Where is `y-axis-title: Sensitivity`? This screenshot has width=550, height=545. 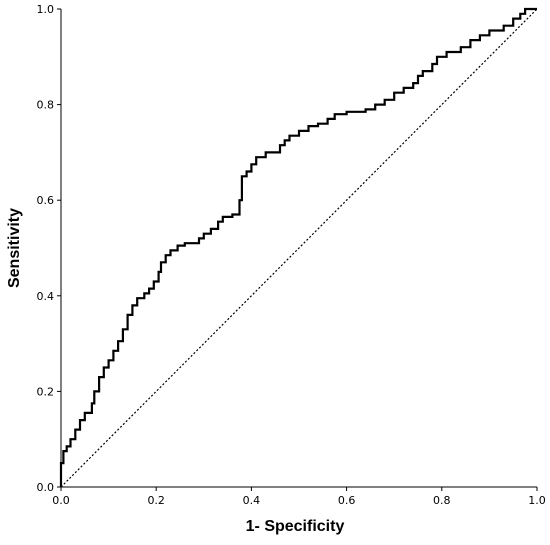
y-axis-title: Sensitivity is located at coordinates (14, 248).